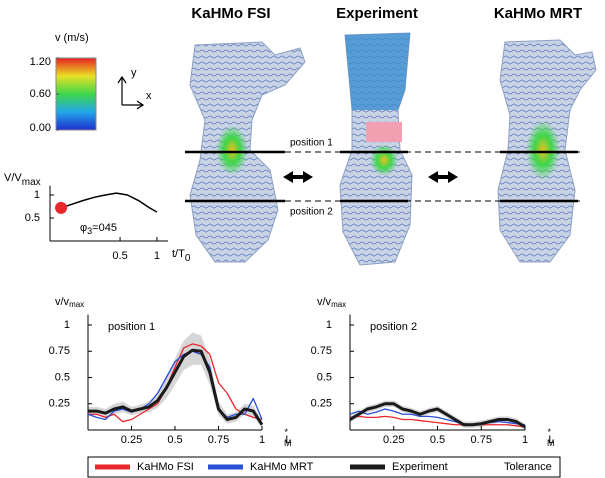 This screenshot has height=478, width=605. What do you see at coordinates (420, 467) in the screenshot?
I see `legend-label: Experiment` at bounding box center [420, 467].